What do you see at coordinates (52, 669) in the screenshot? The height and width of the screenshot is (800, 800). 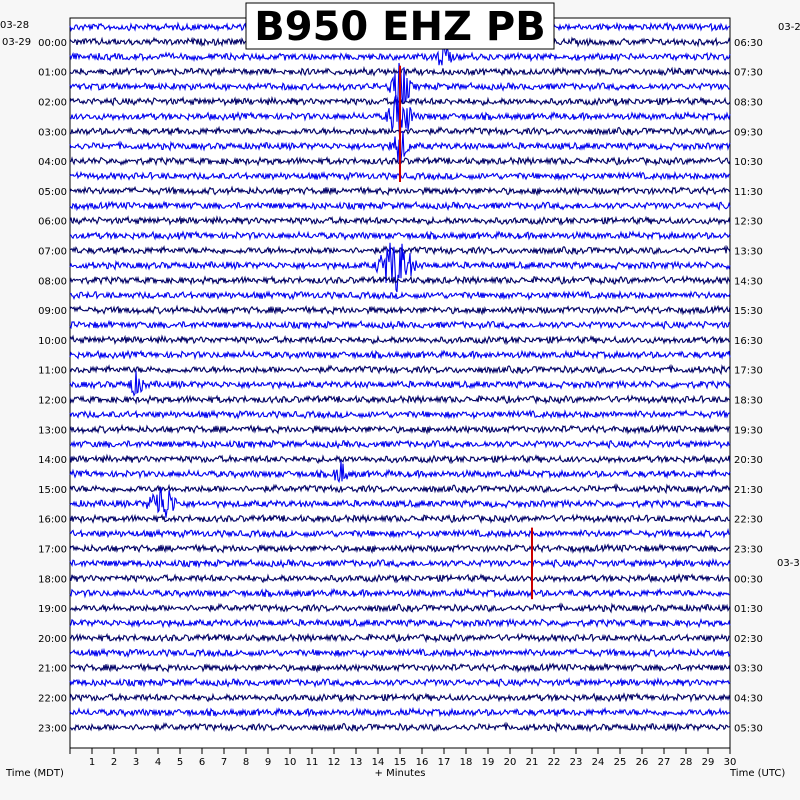 I see `left-hour-label: 21:00` at bounding box center [52, 669].